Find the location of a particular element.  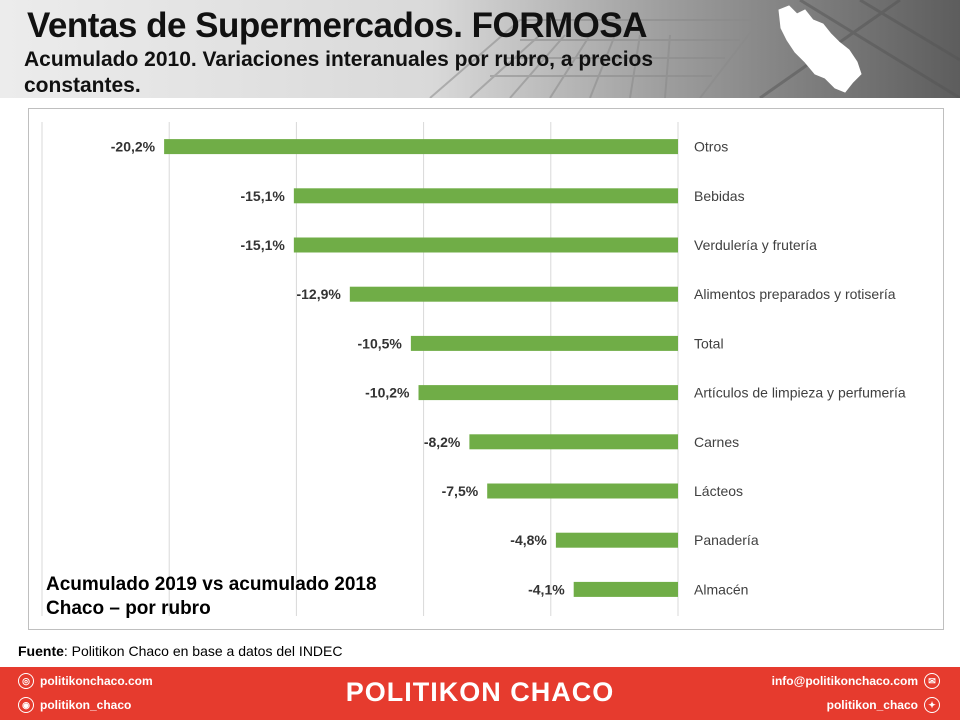

category-label-3: Alimentos preparados y rotisería is located at coordinates (795, 294).